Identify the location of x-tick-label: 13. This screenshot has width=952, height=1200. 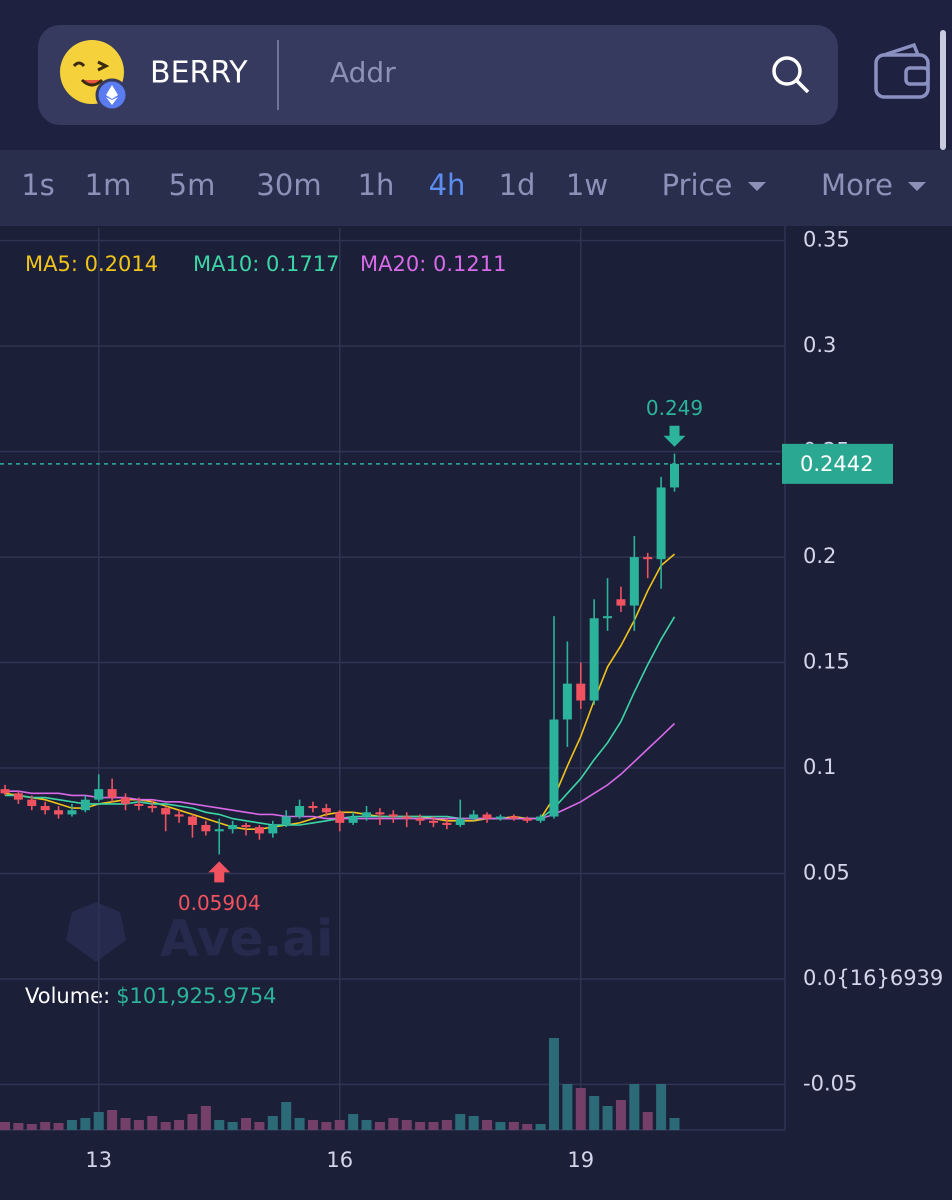
(98, 1160).